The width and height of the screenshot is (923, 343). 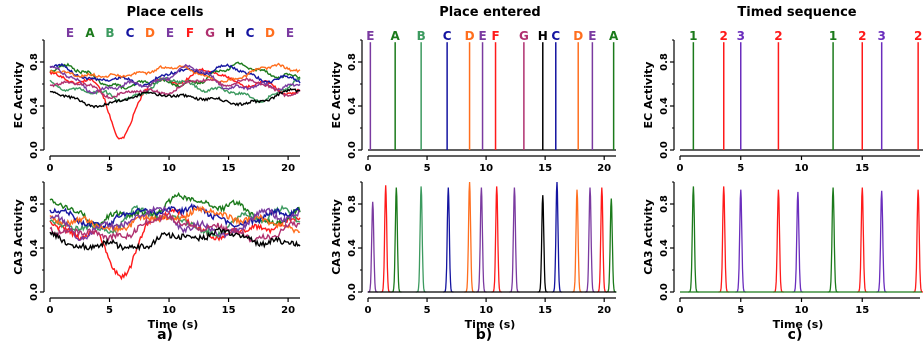 I want to click on place-label: B, so click(x=109, y=33).